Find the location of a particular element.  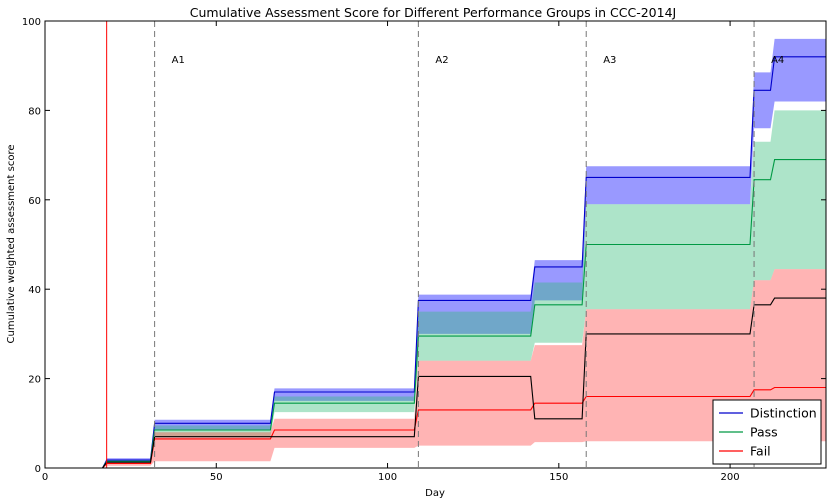

x-tick-label: 200 is located at coordinates (730, 477).